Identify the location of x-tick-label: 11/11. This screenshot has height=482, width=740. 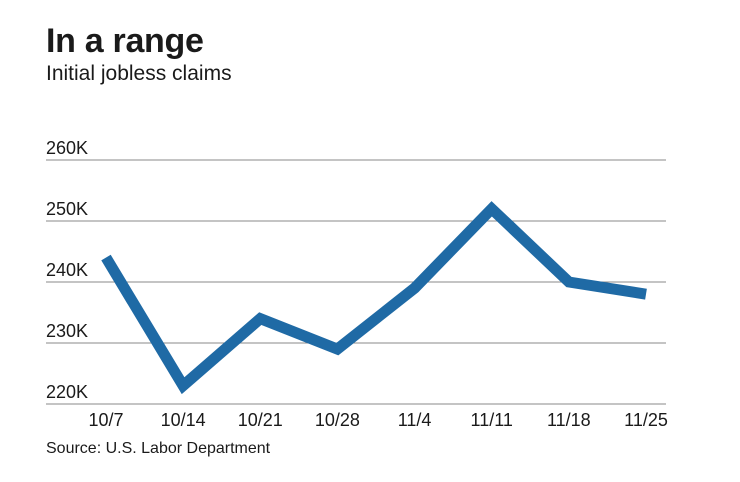
(492, 420).